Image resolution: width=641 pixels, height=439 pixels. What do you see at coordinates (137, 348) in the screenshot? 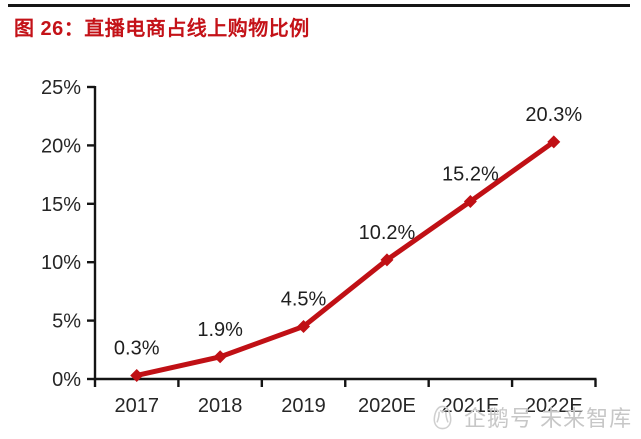
I see `data-point-label: 0.3%` at bounding box center [137, 348].